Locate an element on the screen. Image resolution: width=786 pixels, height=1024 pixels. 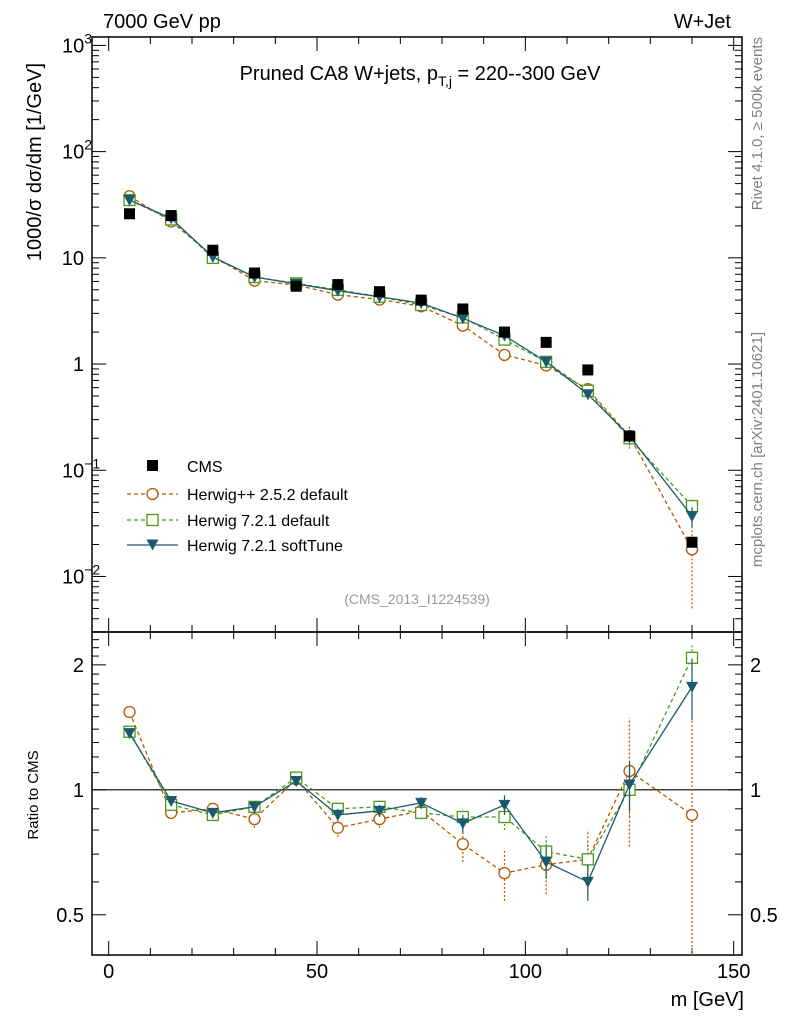
line-herwig721 is located at coordinates (410, 759).